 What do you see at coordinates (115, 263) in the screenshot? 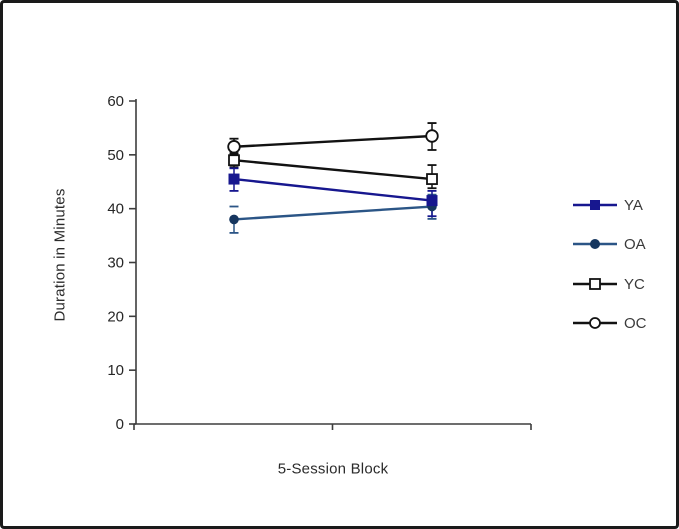
I see `y-tick-label: 30` at bounding box center [115, 263].